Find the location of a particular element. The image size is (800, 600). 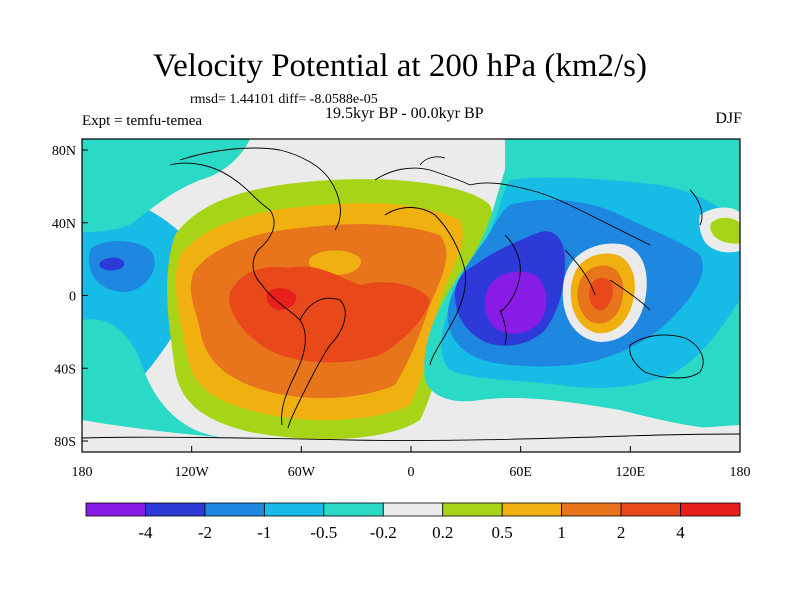

fill-neutral-south is located at coordinates (411, 436).